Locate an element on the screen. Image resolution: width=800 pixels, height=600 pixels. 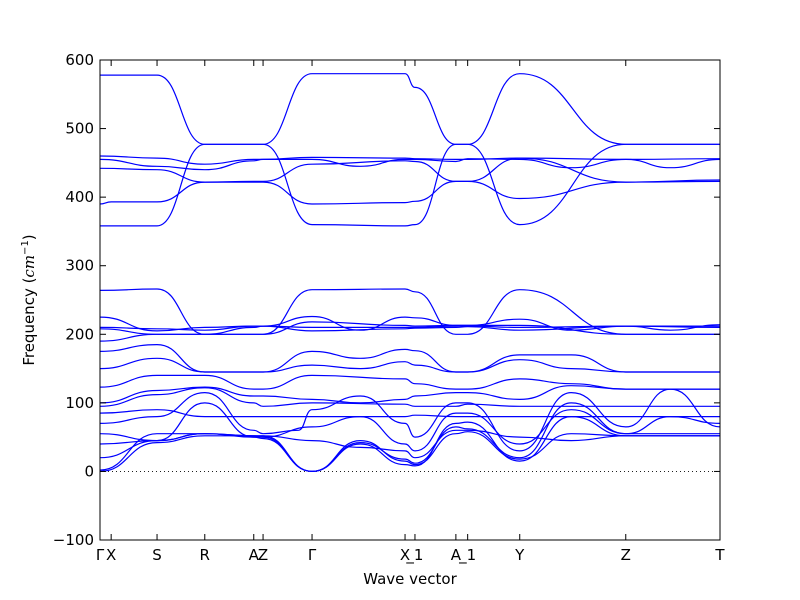
y-tick-label: 200 is located at coordinates (79, 334).